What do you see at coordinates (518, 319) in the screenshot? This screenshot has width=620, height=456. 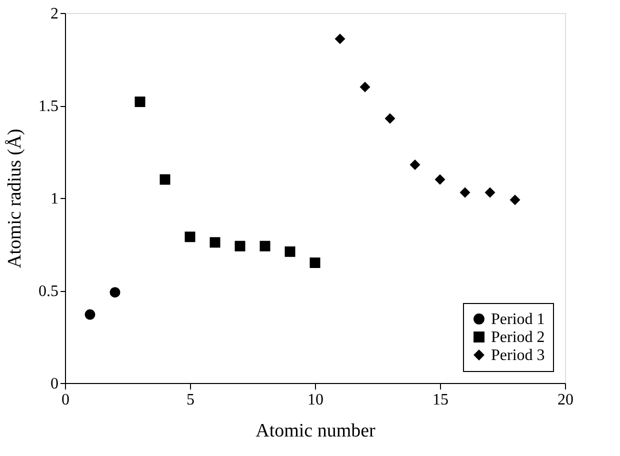 I see `legend-label: Period 1` at bounding box center [518, 319].